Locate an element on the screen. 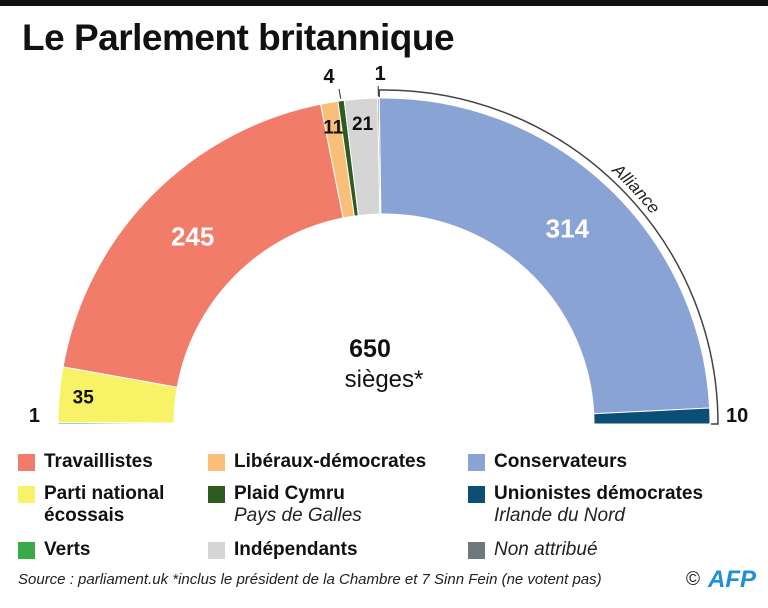  slice-unionistes-democrates is located at coordinates (652, 416).